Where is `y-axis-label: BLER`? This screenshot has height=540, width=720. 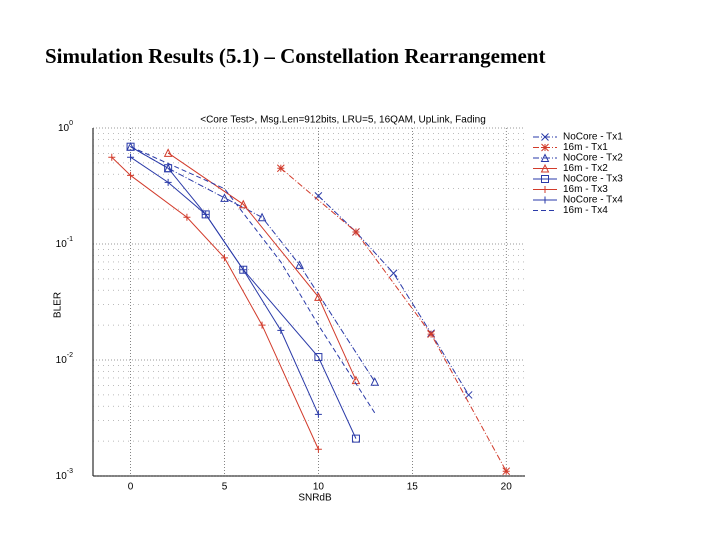 y-axis-label: BLER is located at coordinates (58, 305).